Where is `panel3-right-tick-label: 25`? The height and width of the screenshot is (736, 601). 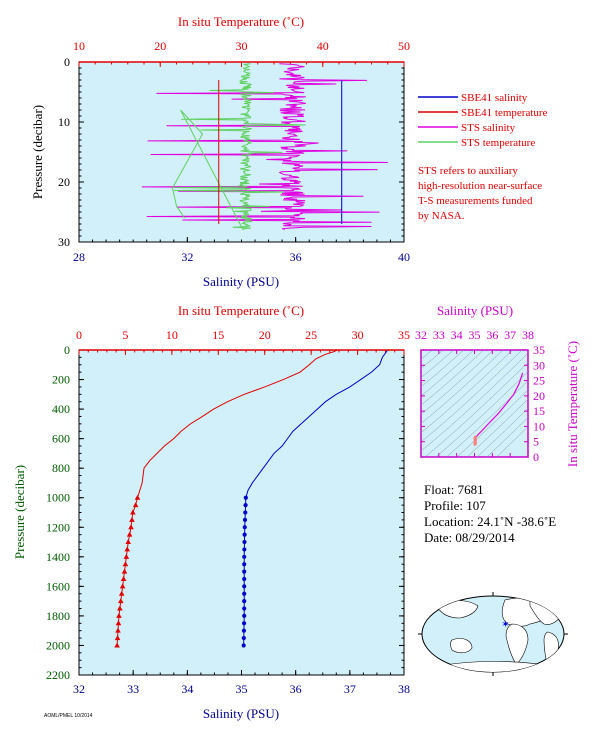
panel3-right-tick-label: 25 is located at coordinates (539, 381).